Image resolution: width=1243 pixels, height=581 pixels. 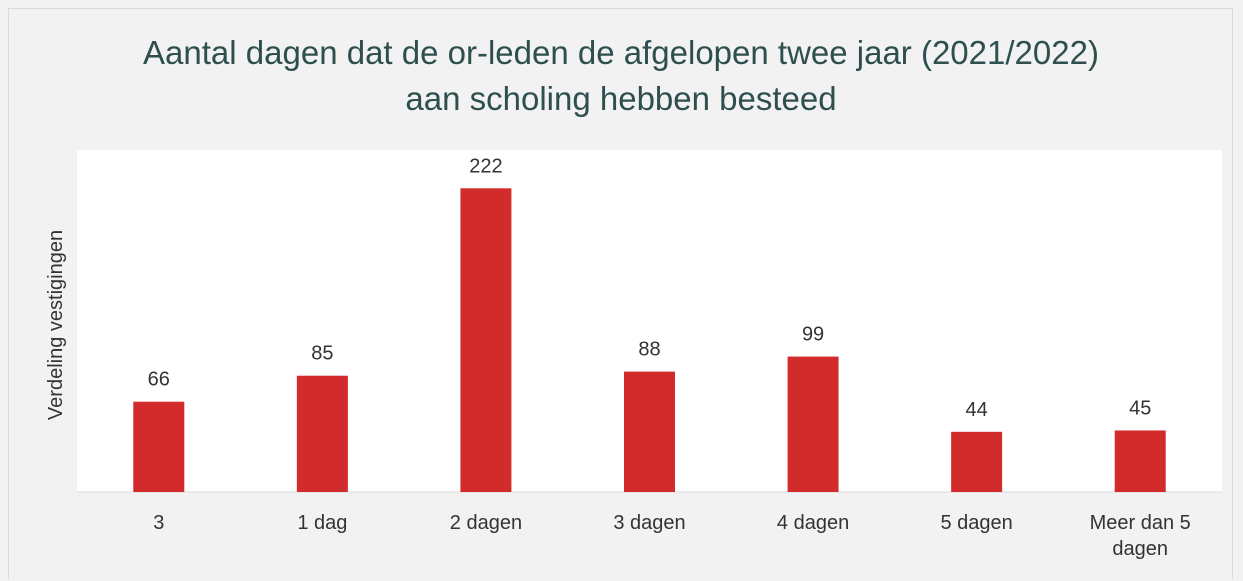 I want to click on x-tick-label: 3, so click(x=159, y=523).